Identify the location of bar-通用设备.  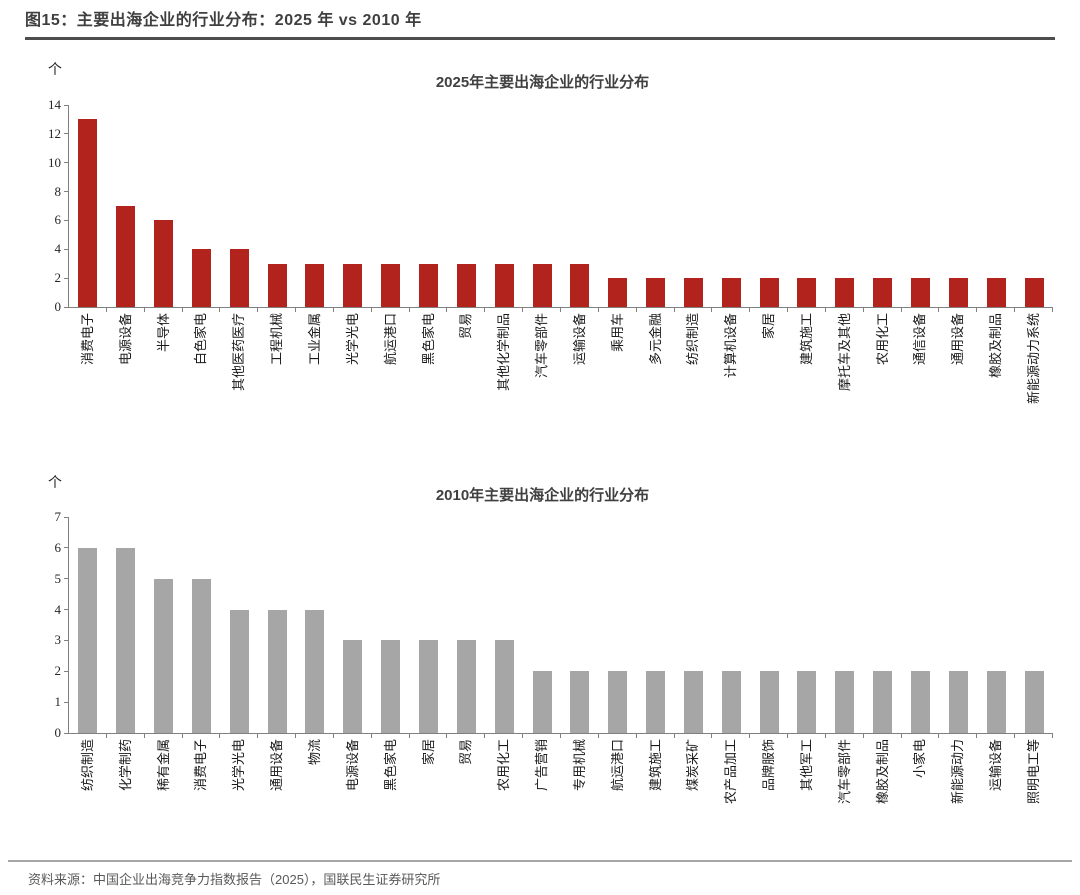
(958, 292).